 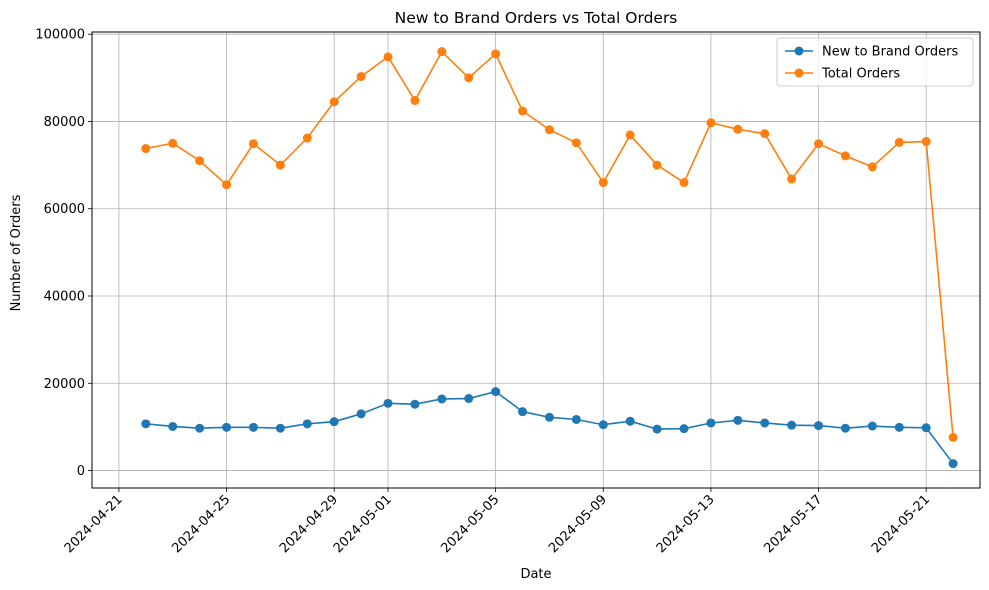 I want to click on y-tick-label: 20000, so click(x=64, y=384).